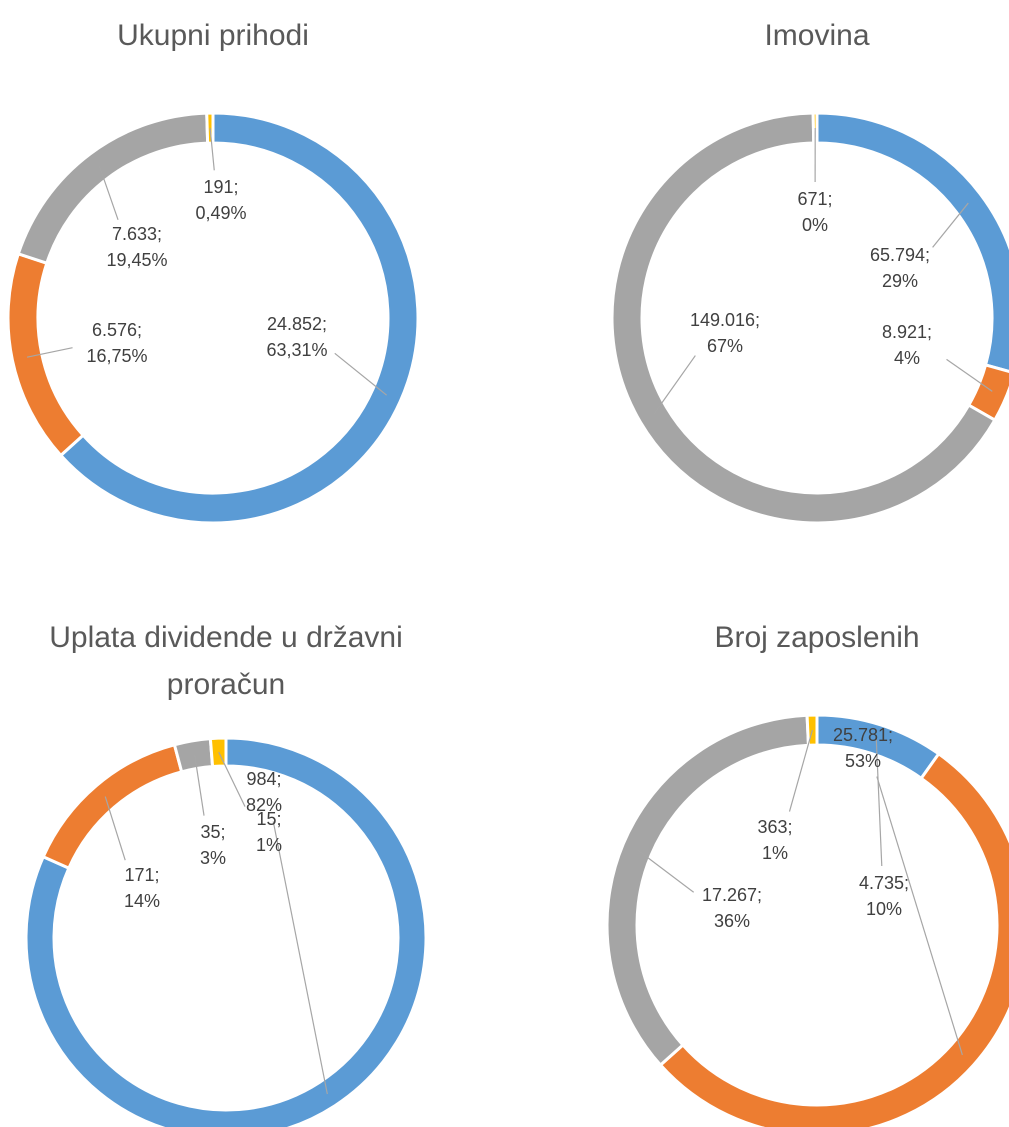  Describe the element at coordinates (732, 921) in the screenshot. I see `percent-label: 36%` at that location.